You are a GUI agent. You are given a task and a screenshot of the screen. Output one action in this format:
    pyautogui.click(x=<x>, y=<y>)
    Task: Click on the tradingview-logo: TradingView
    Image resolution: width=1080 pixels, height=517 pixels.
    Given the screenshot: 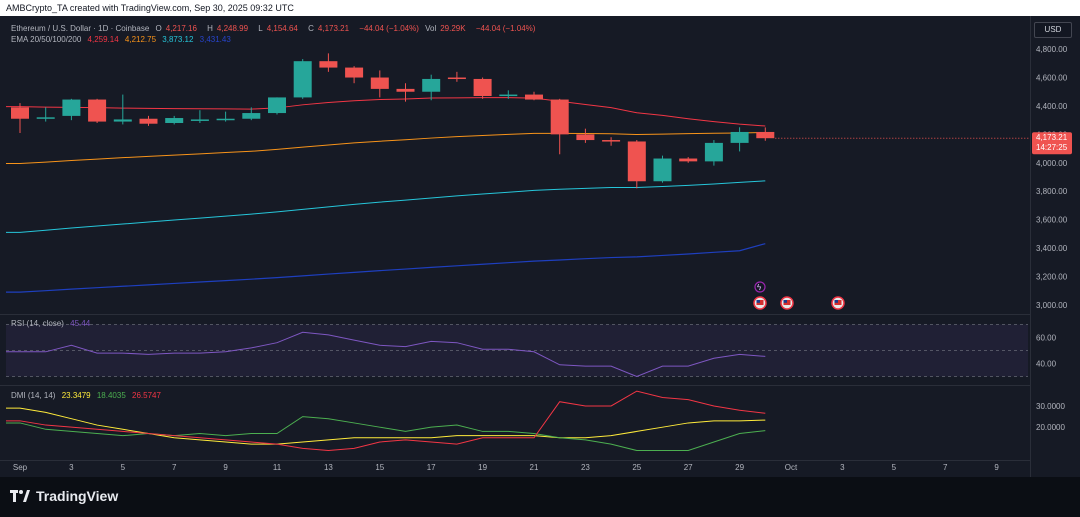 What is the action you would take?
    pyautogui.click(x=64, y=496)
    